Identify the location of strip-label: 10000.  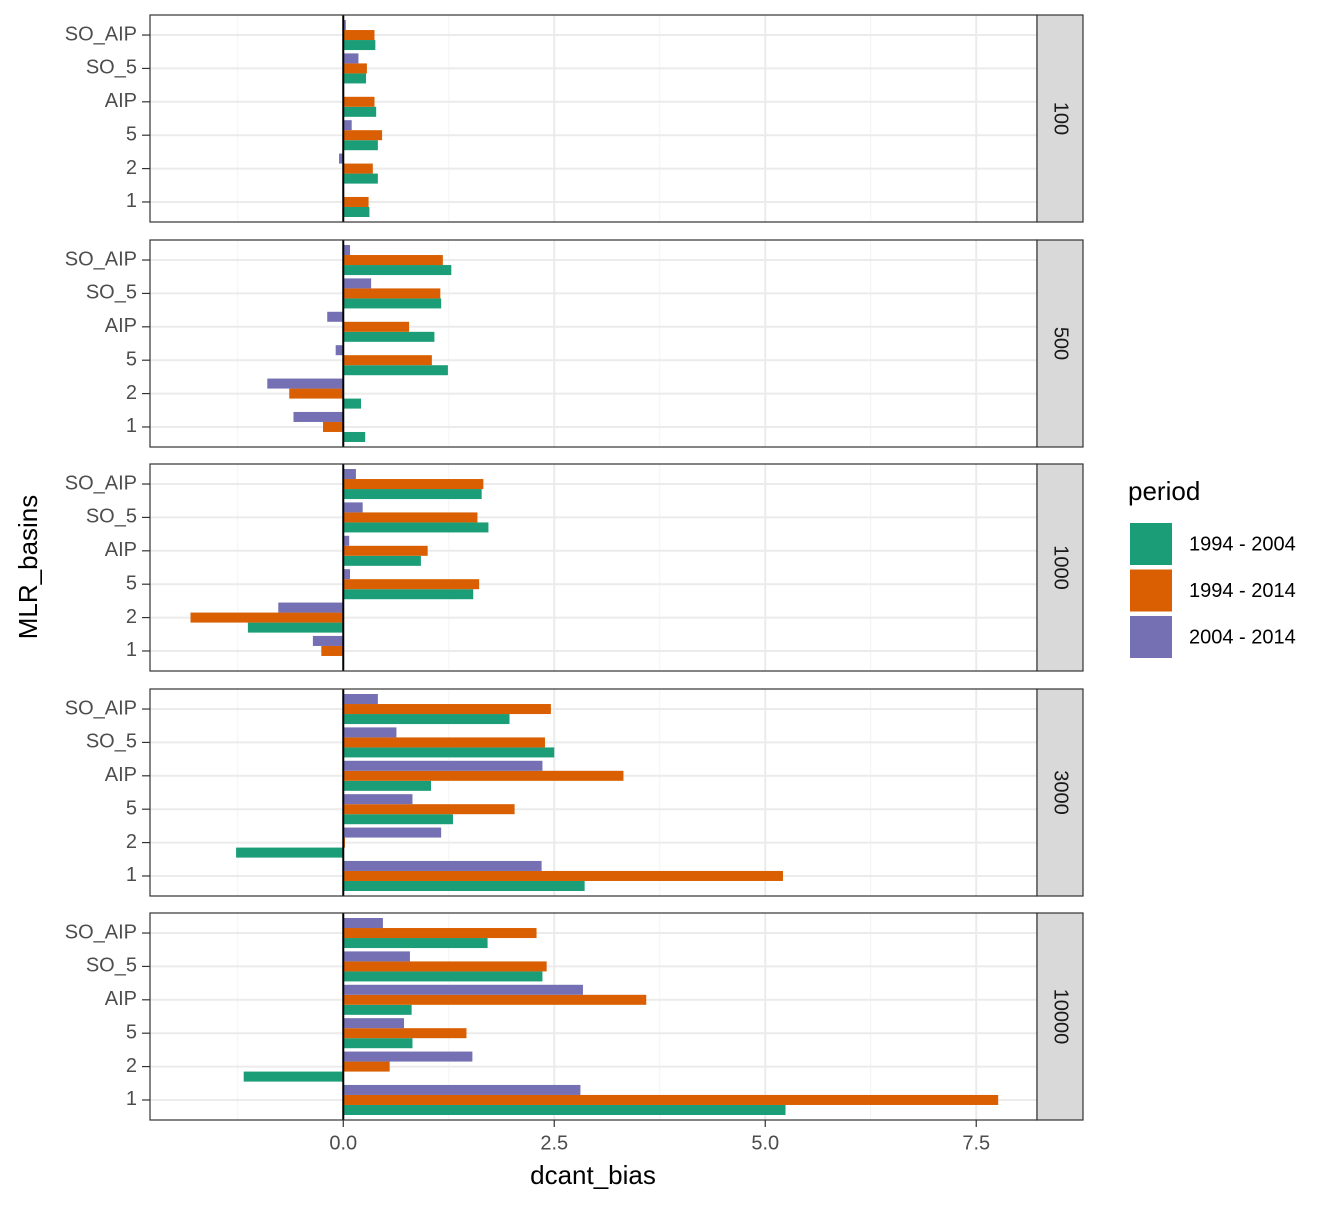
(1061, 1017).